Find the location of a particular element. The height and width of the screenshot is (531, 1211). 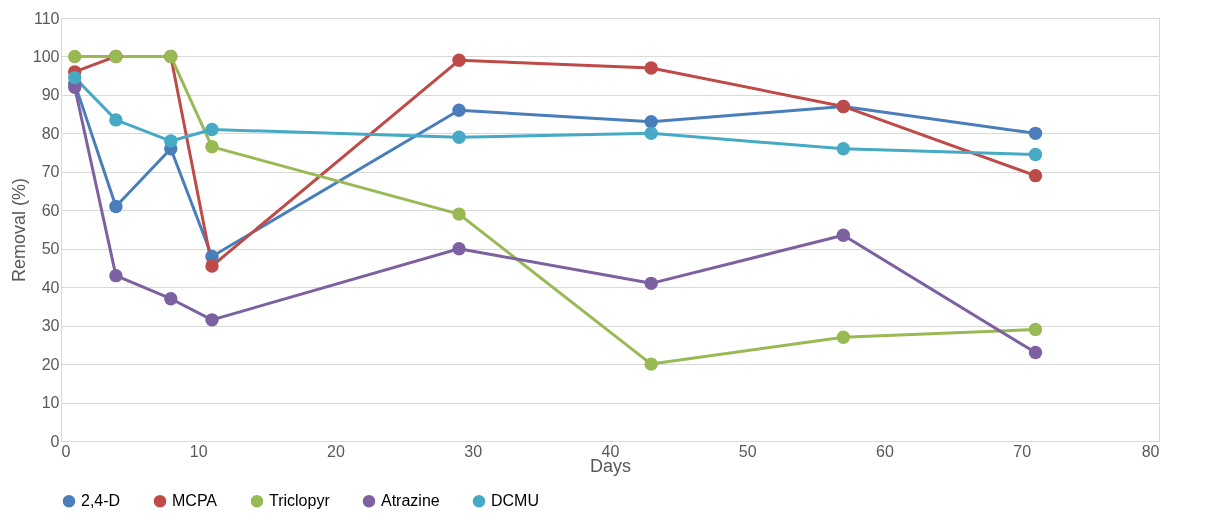

x-tick-label: 60 is located at coordinates (885, 451).